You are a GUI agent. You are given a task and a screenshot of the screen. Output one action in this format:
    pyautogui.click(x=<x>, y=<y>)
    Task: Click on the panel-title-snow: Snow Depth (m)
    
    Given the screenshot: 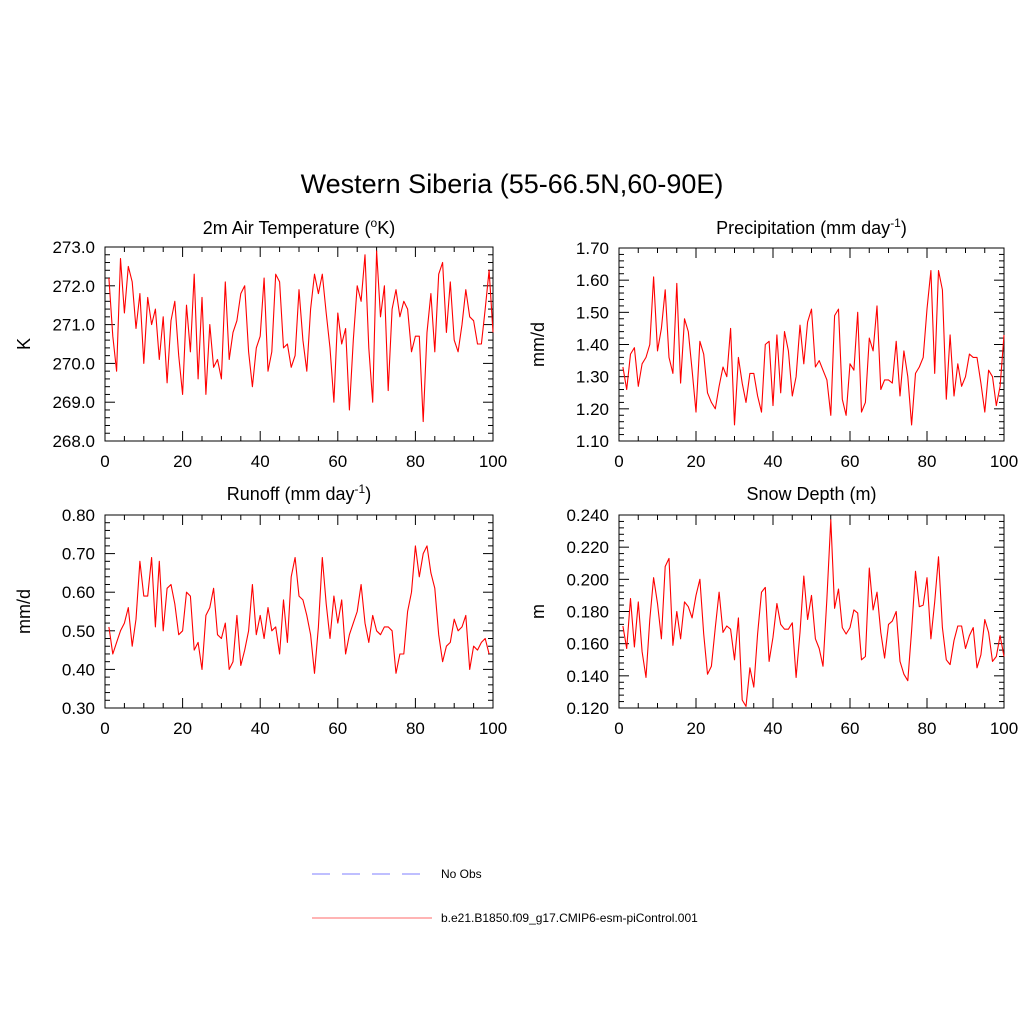 What is the action you would take?
    pyautogui.click(x=811, y=494)
    